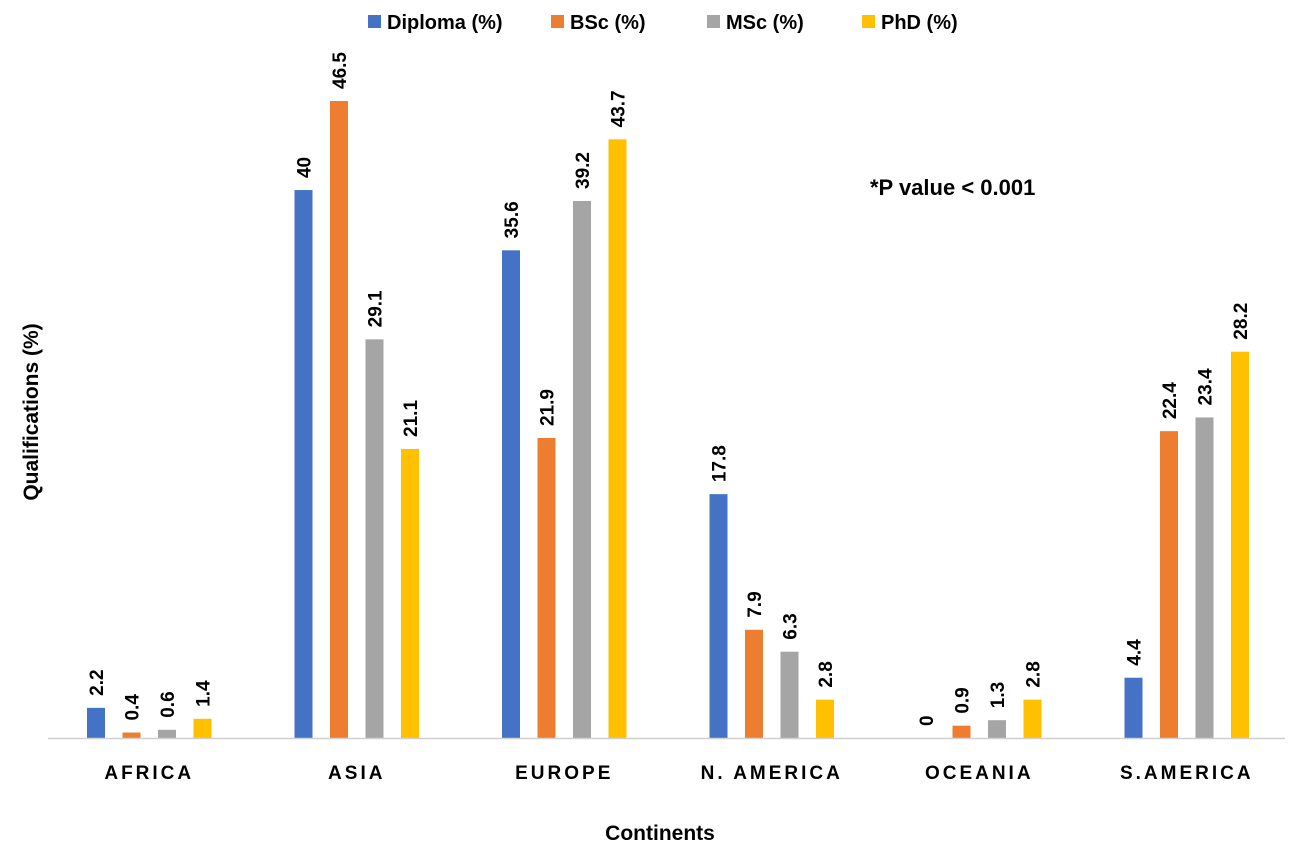  I want to click on bar-europe-phd, so click(617, 438).